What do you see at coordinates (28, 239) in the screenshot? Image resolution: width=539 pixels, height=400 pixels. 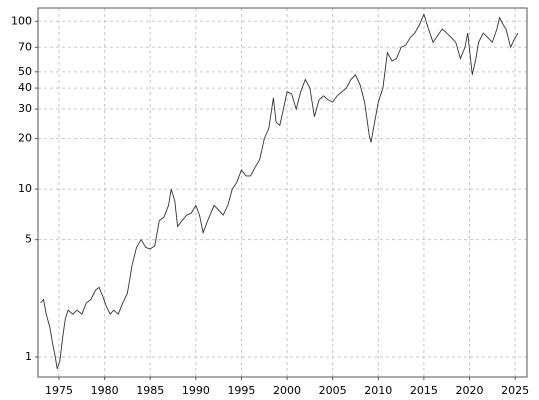 I see `y-tick-label: 5` at bounding box center [28, 239].